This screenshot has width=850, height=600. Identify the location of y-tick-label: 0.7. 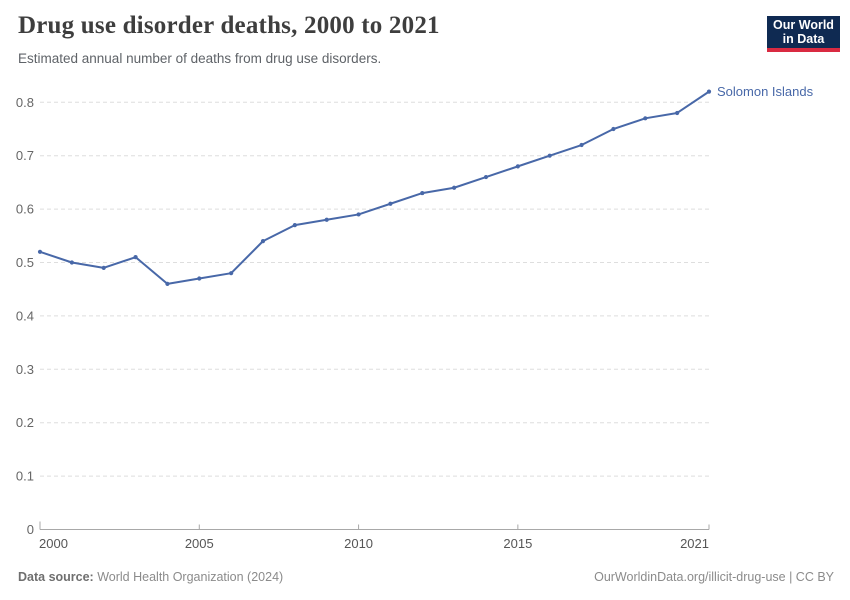
(25, 155).